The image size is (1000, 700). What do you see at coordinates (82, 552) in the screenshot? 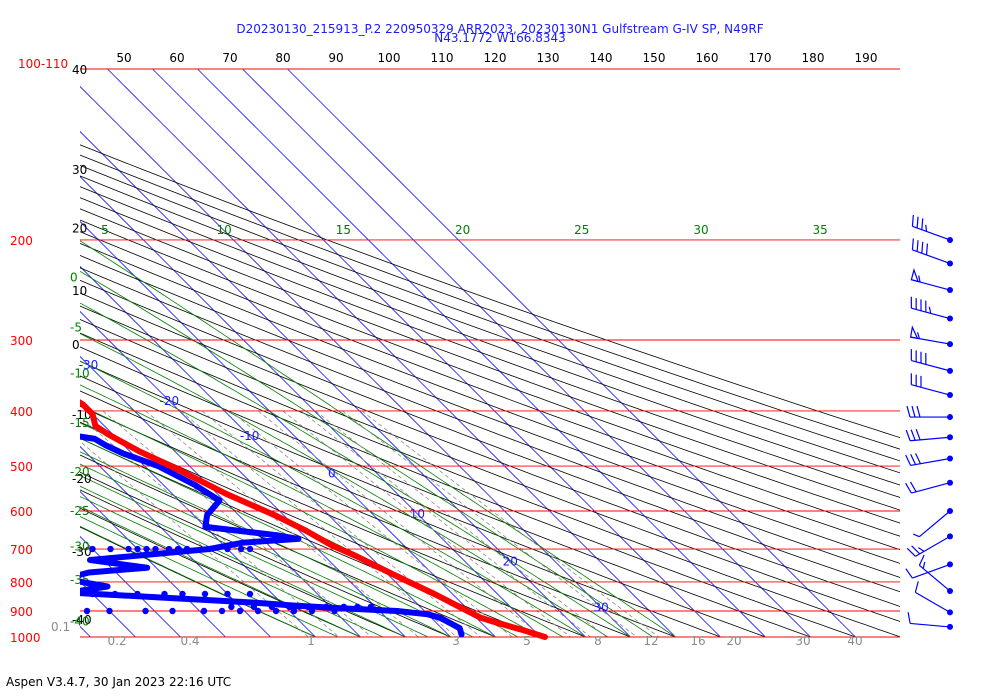
I see `left-temp-label: -30` at bounding box center [82, 552].